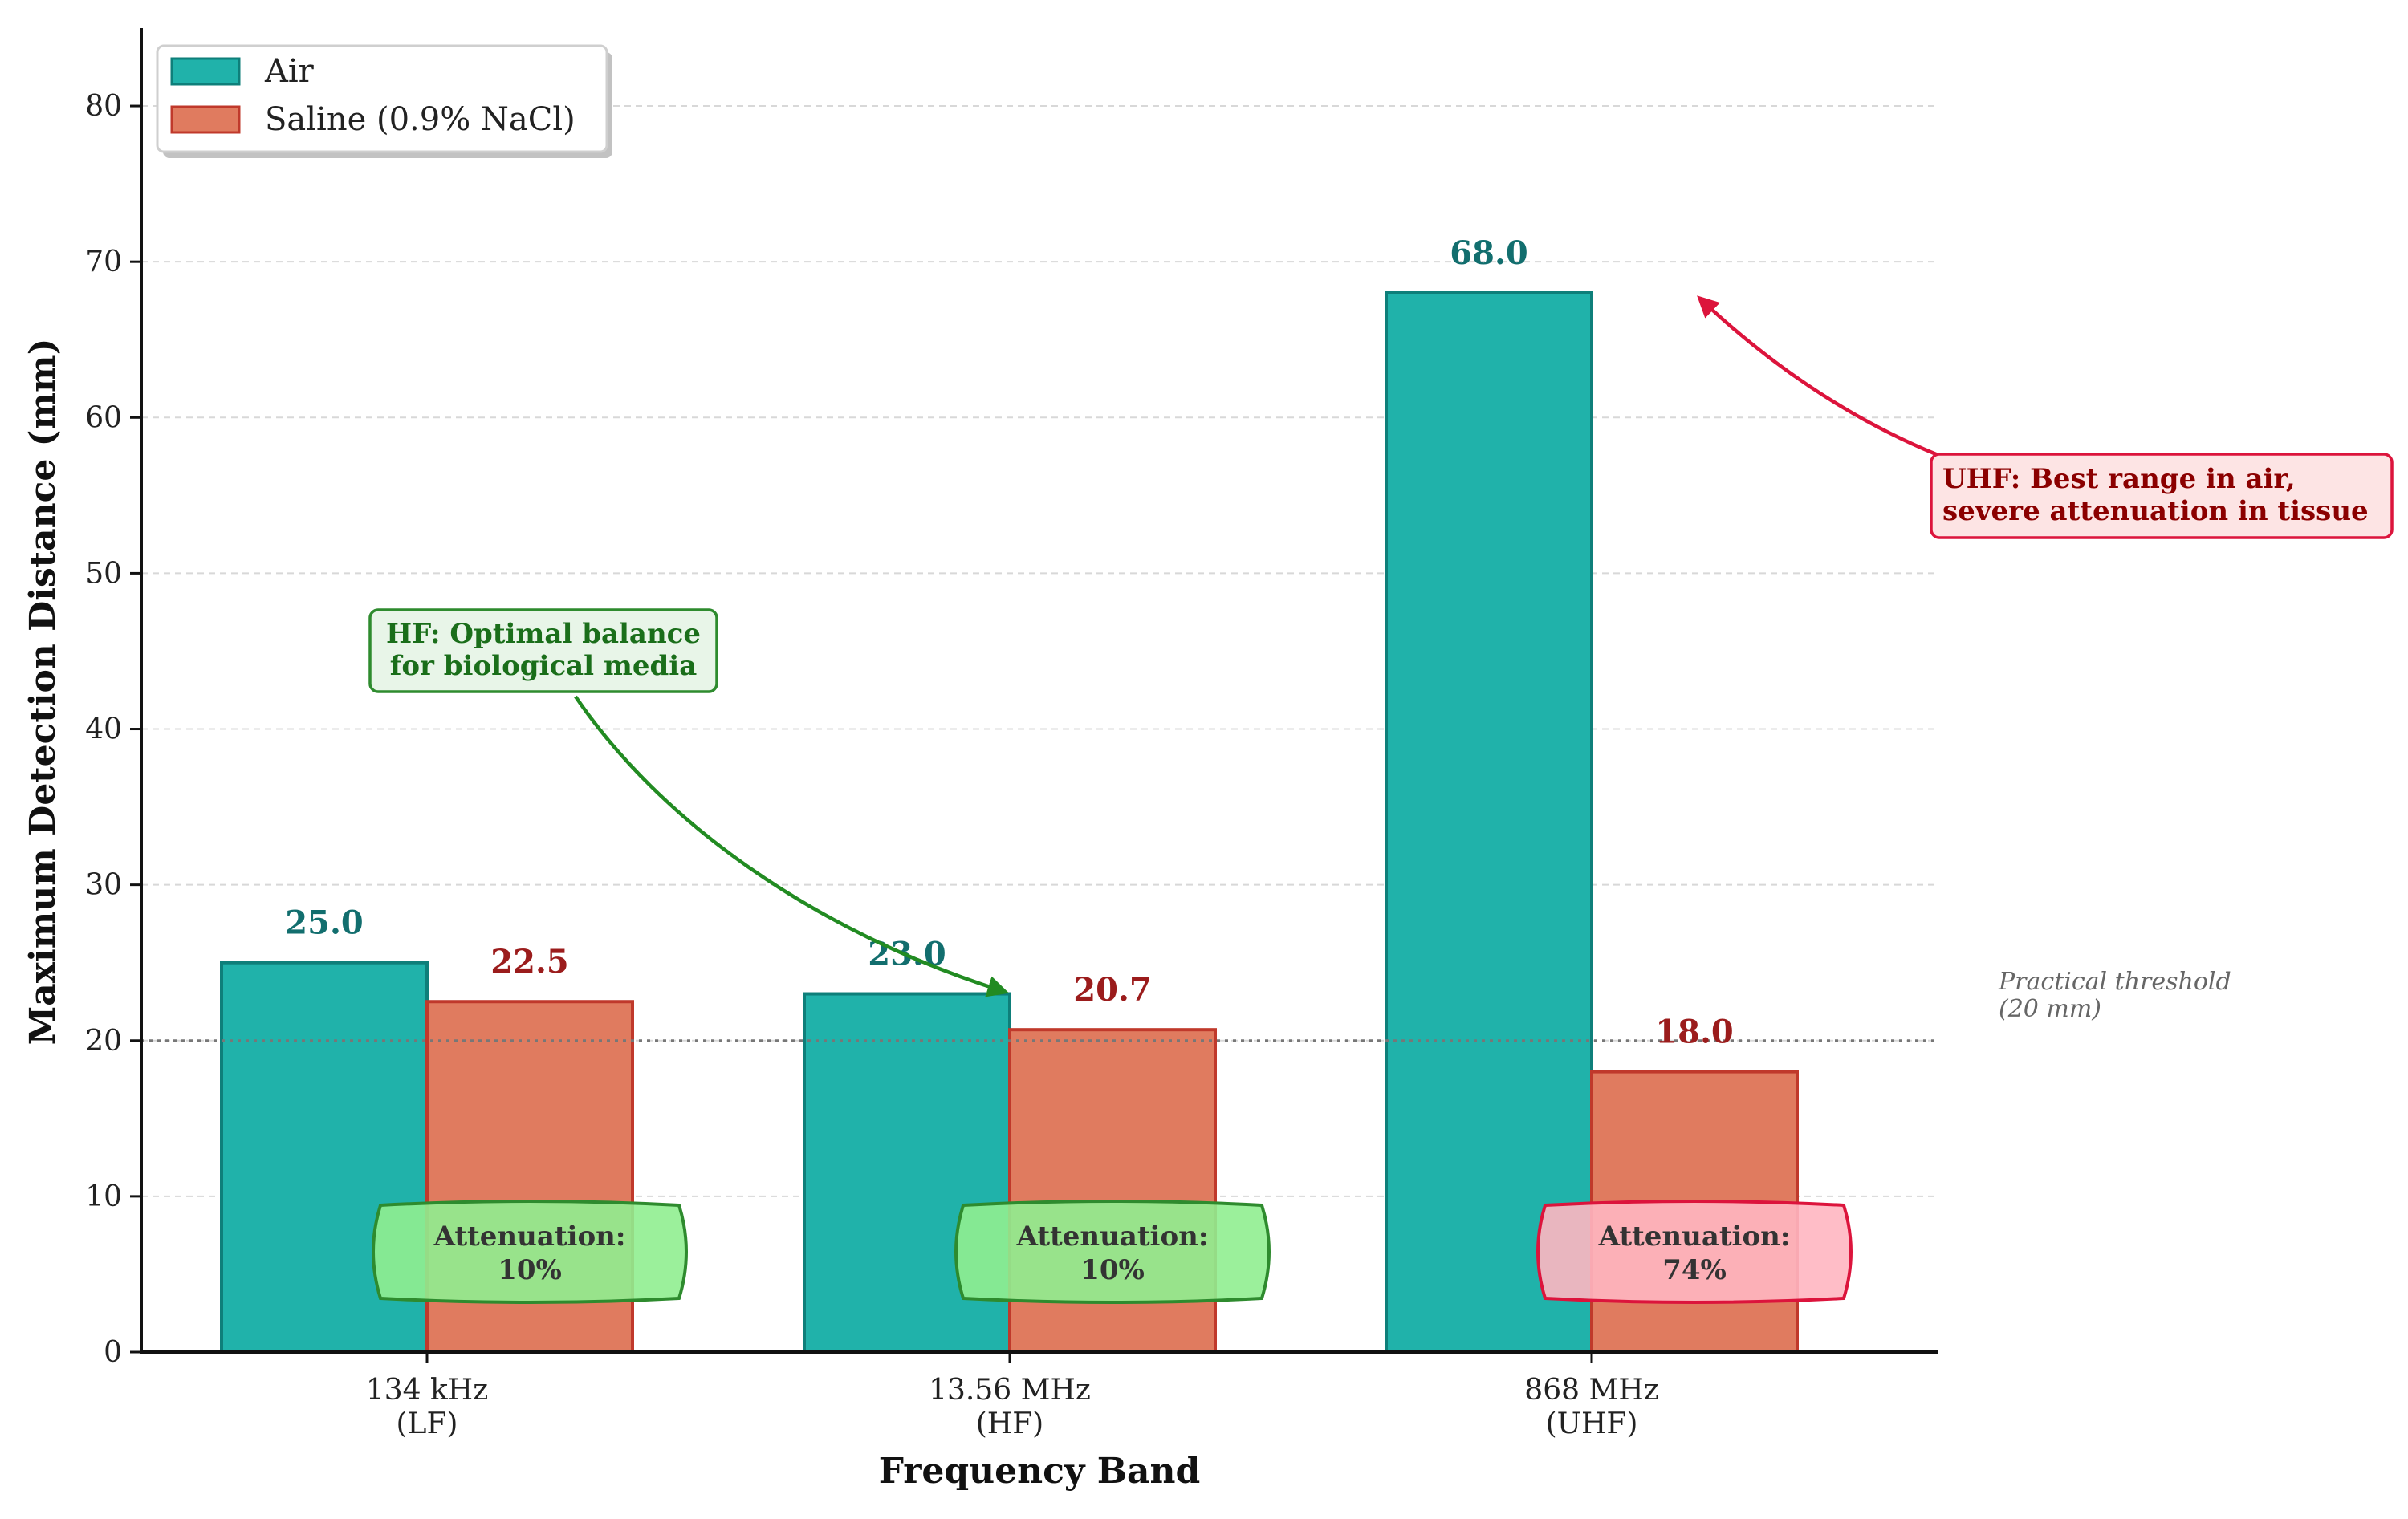 The image size is (2408, 1519). Describe the element at coordinates (382, 99) in the screenshot. I see `legend-box` at that location.